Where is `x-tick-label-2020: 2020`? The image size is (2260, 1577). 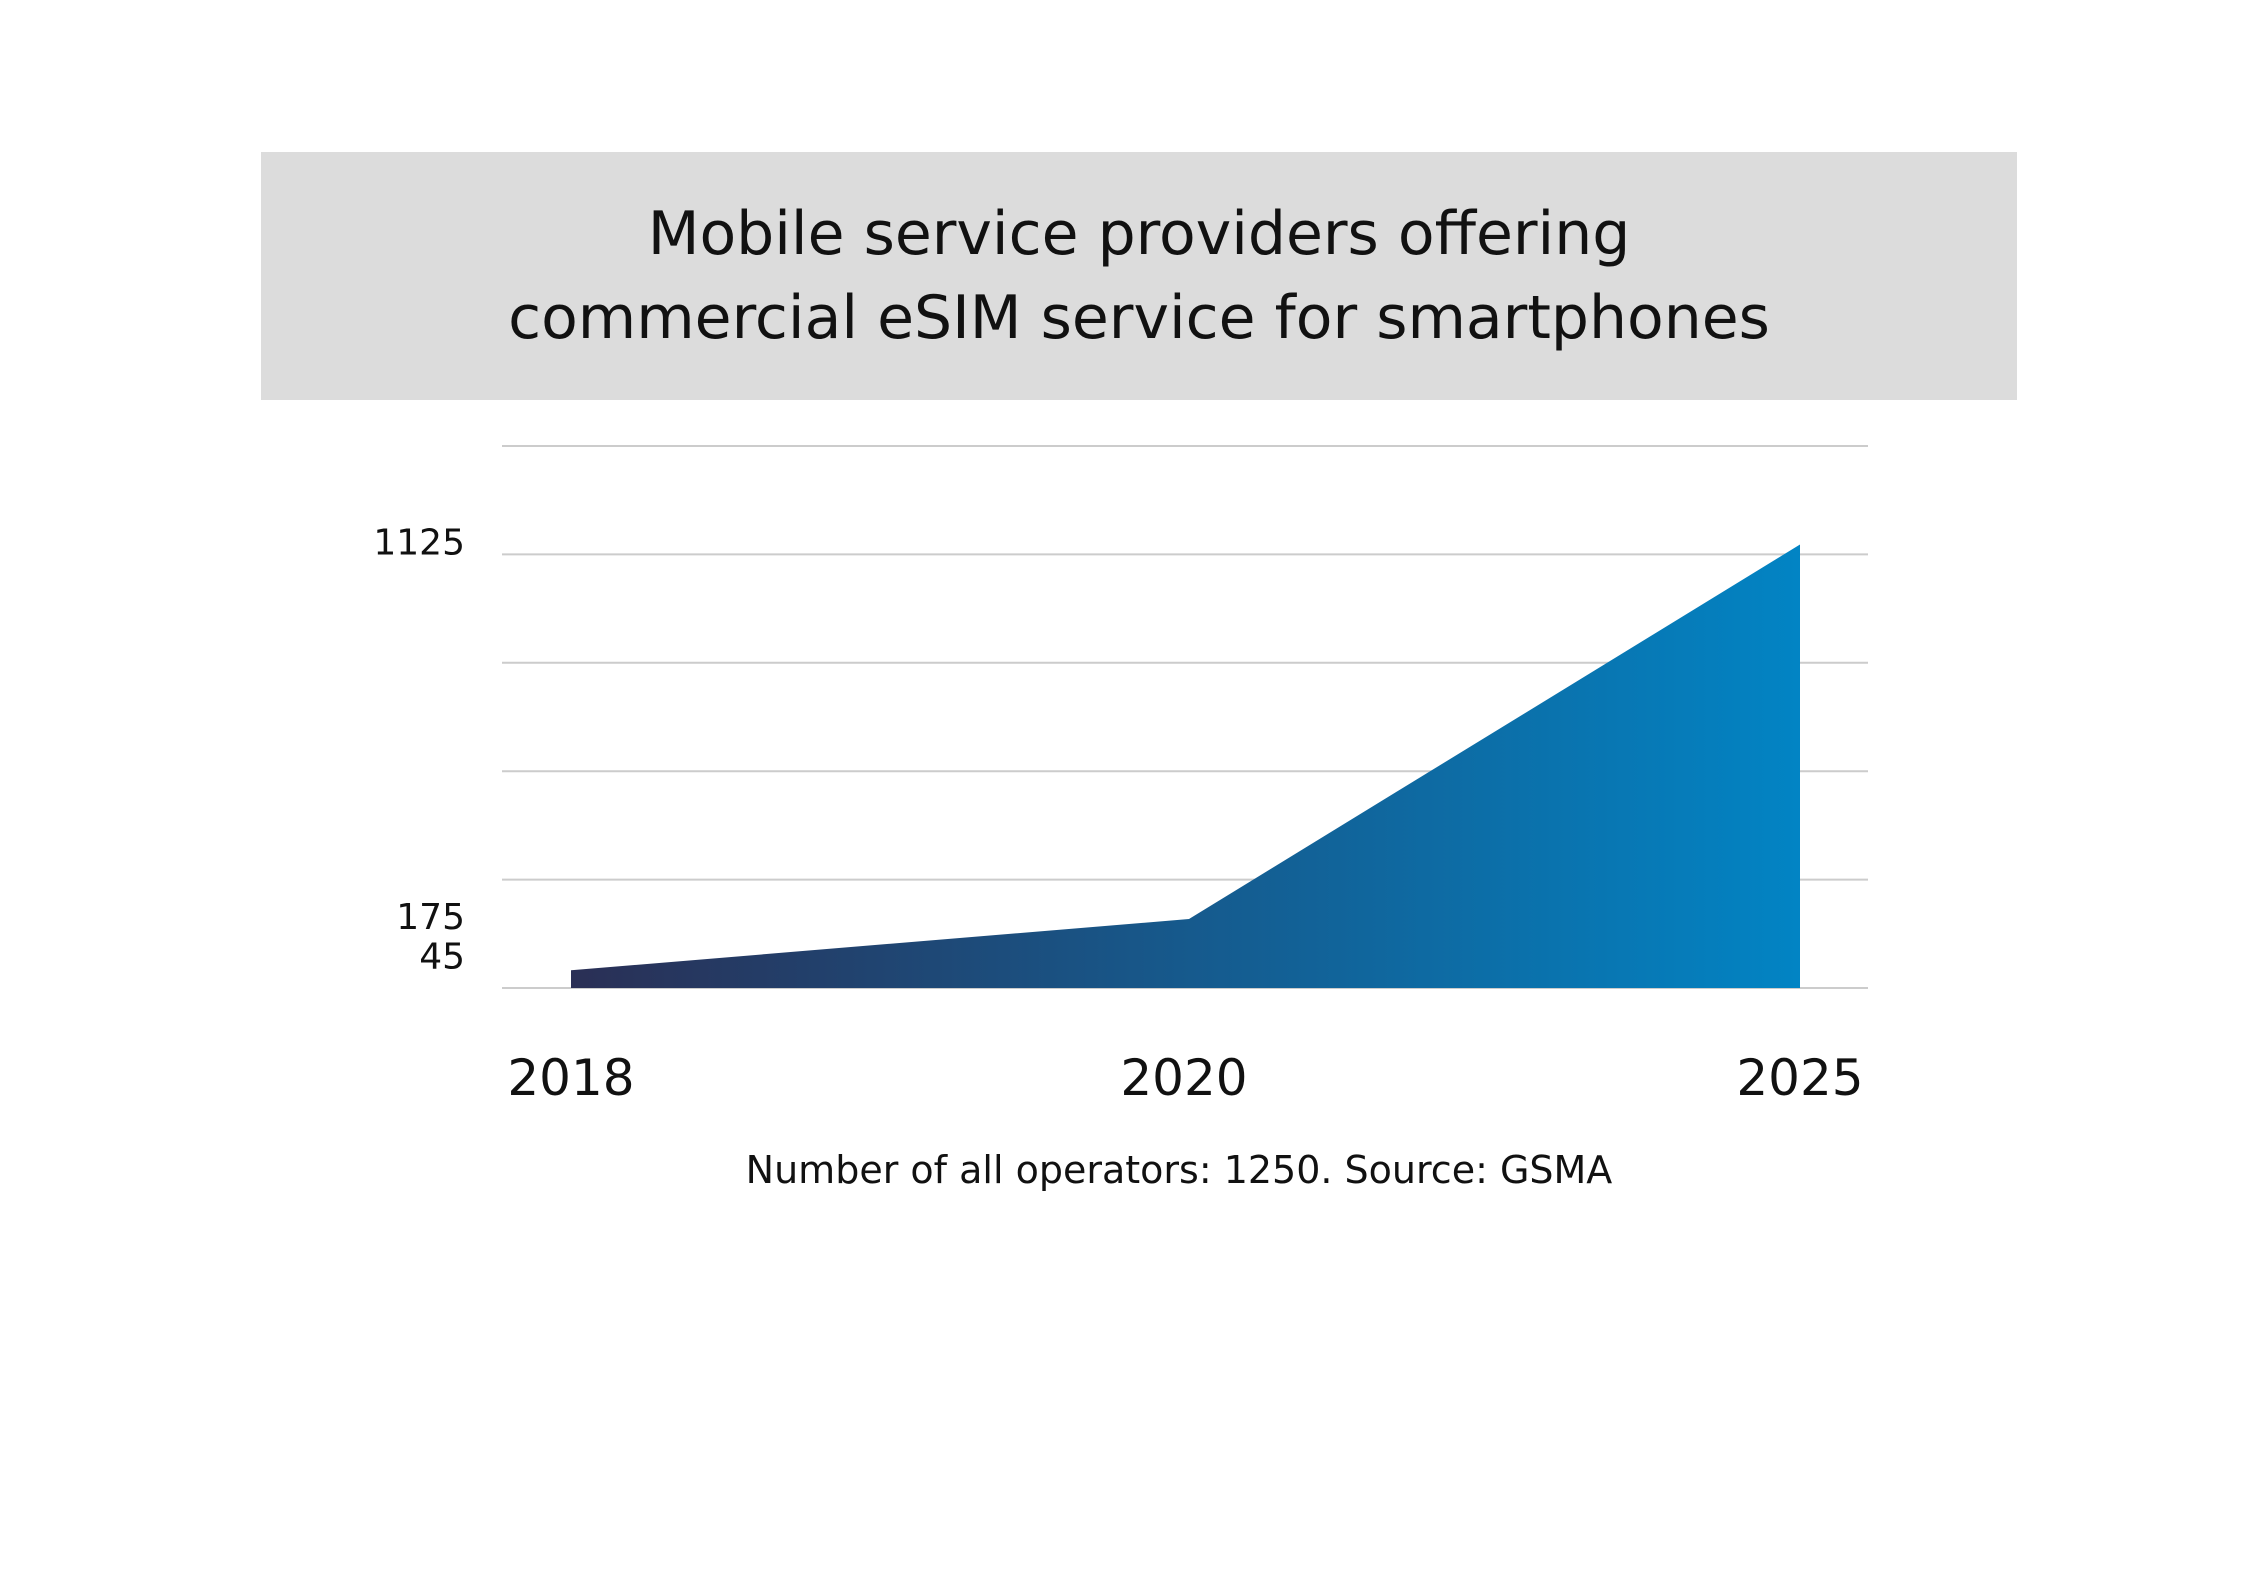
x-tick-label-2020: 2020 is located at coordinates (1183, 1078).